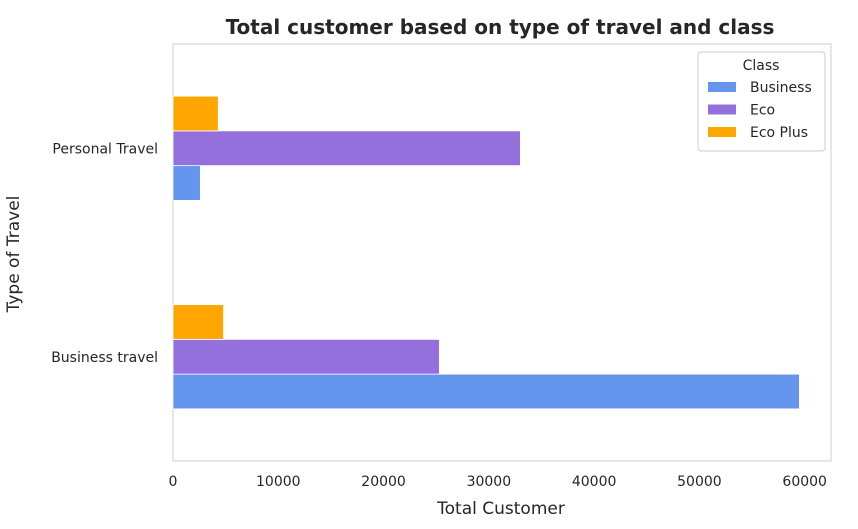 The width and height of the screenshot is (858, 529). What do you see at coordinates (105, 149) in the screenshot?
I see `y-tick-label: Personal Travel` at bounding box center [105, 149].